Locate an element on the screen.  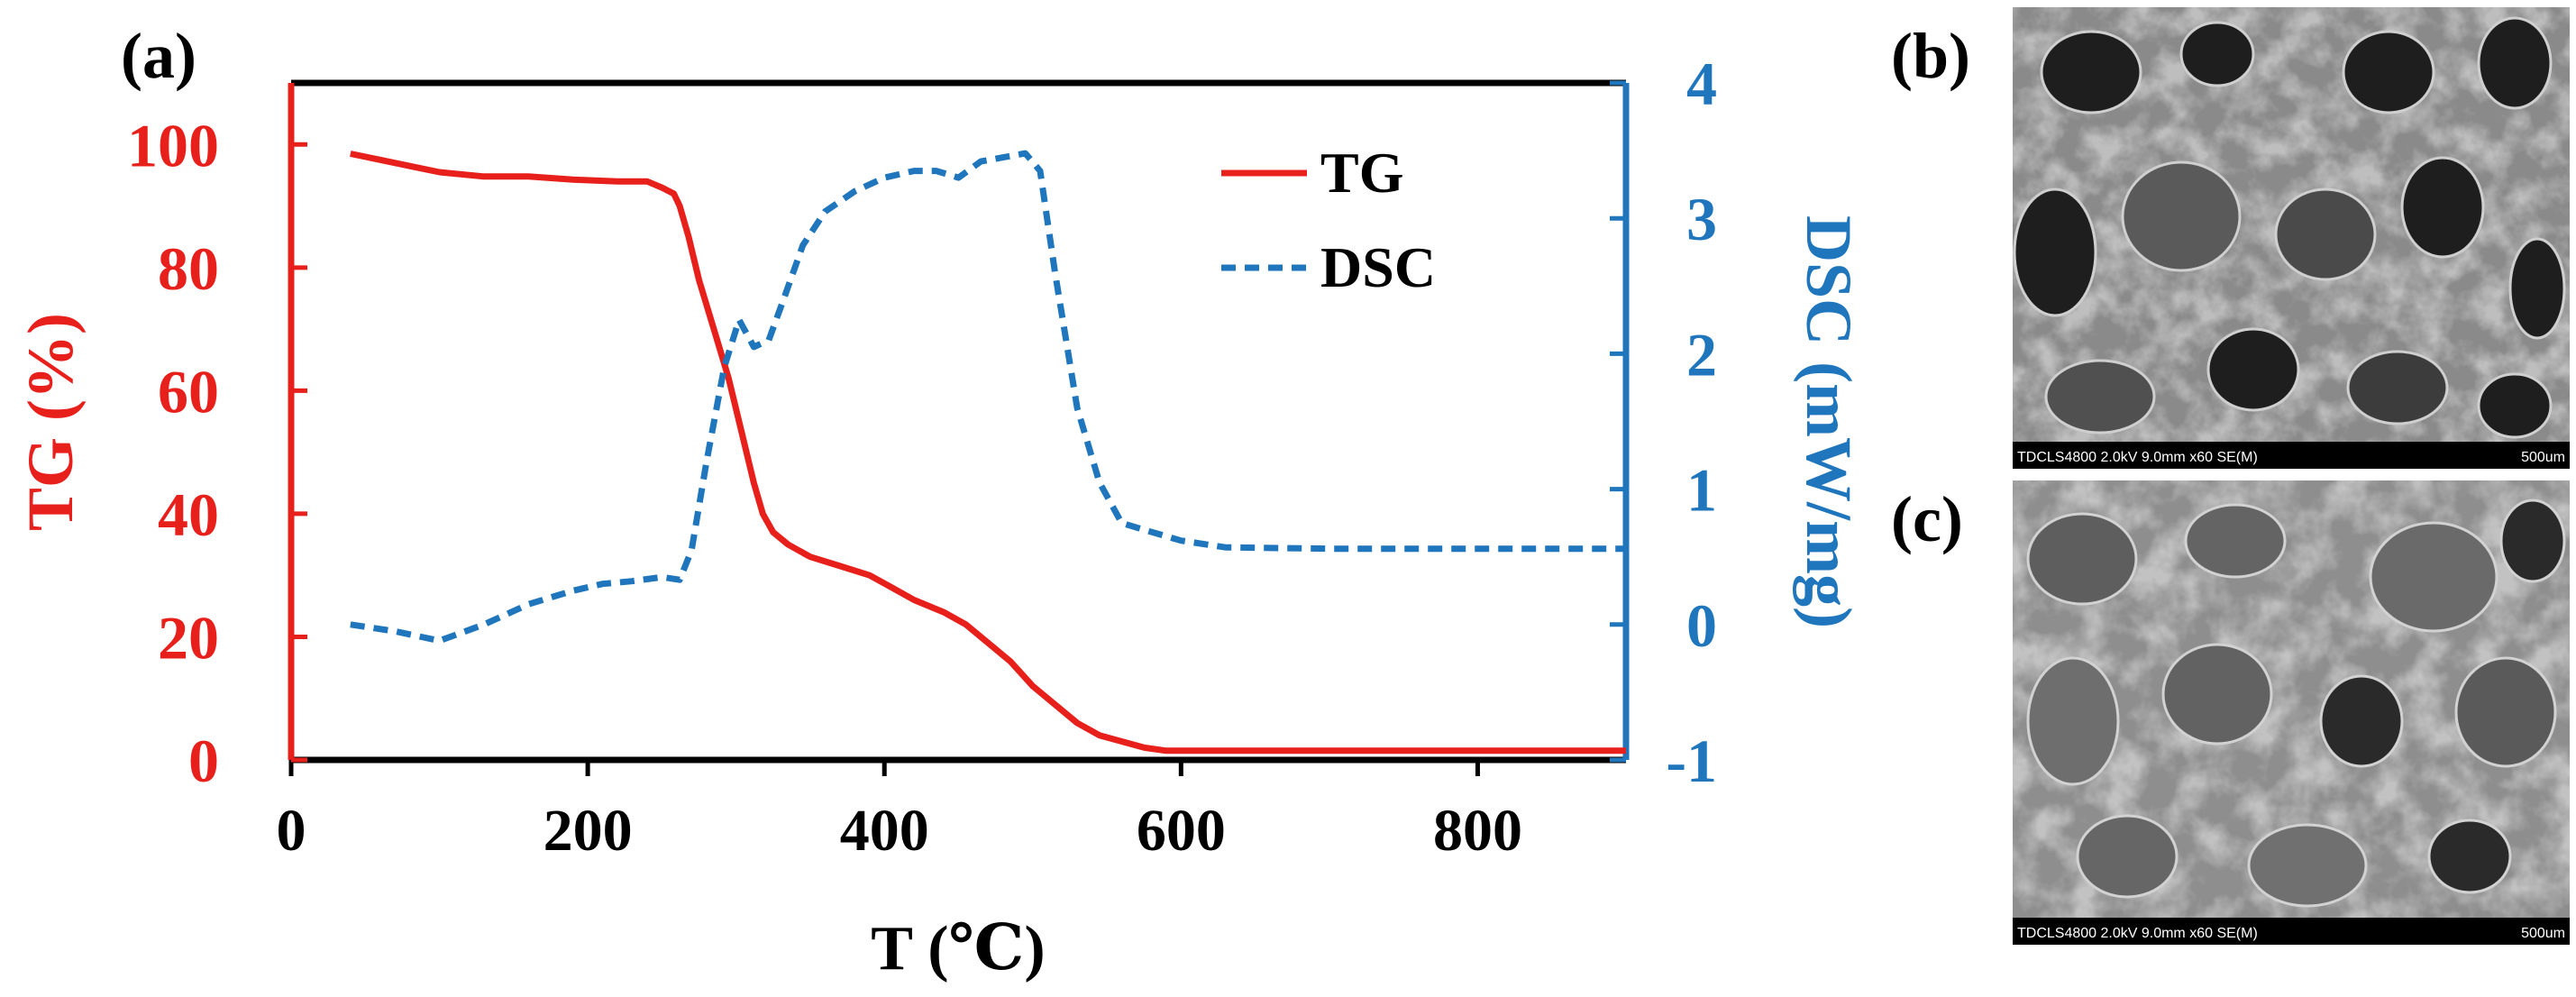
y-left-tick-label: 80 is located at coordinates (188, 268).